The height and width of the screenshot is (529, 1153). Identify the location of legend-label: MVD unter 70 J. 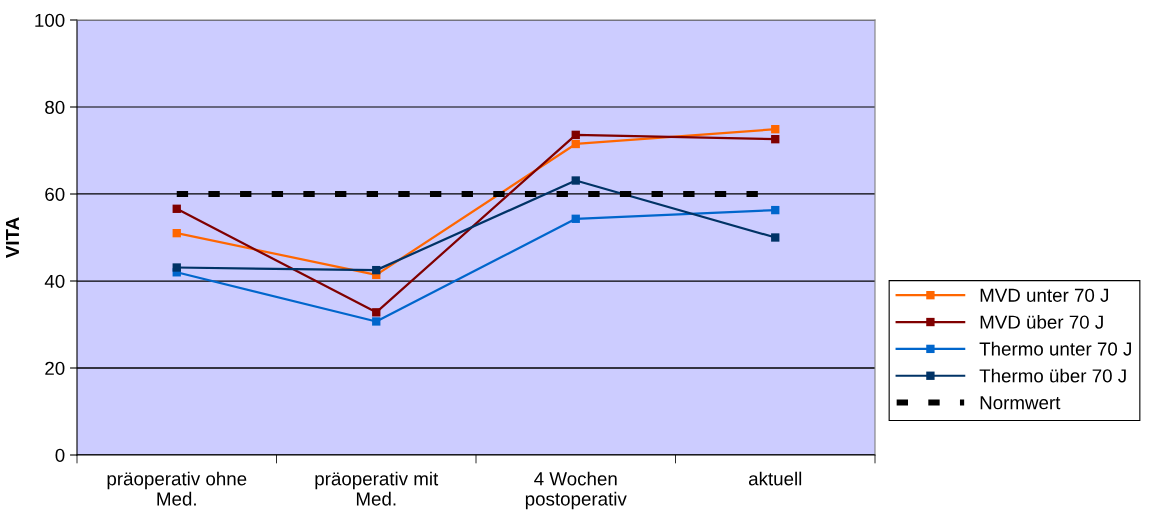
(1044, 295).